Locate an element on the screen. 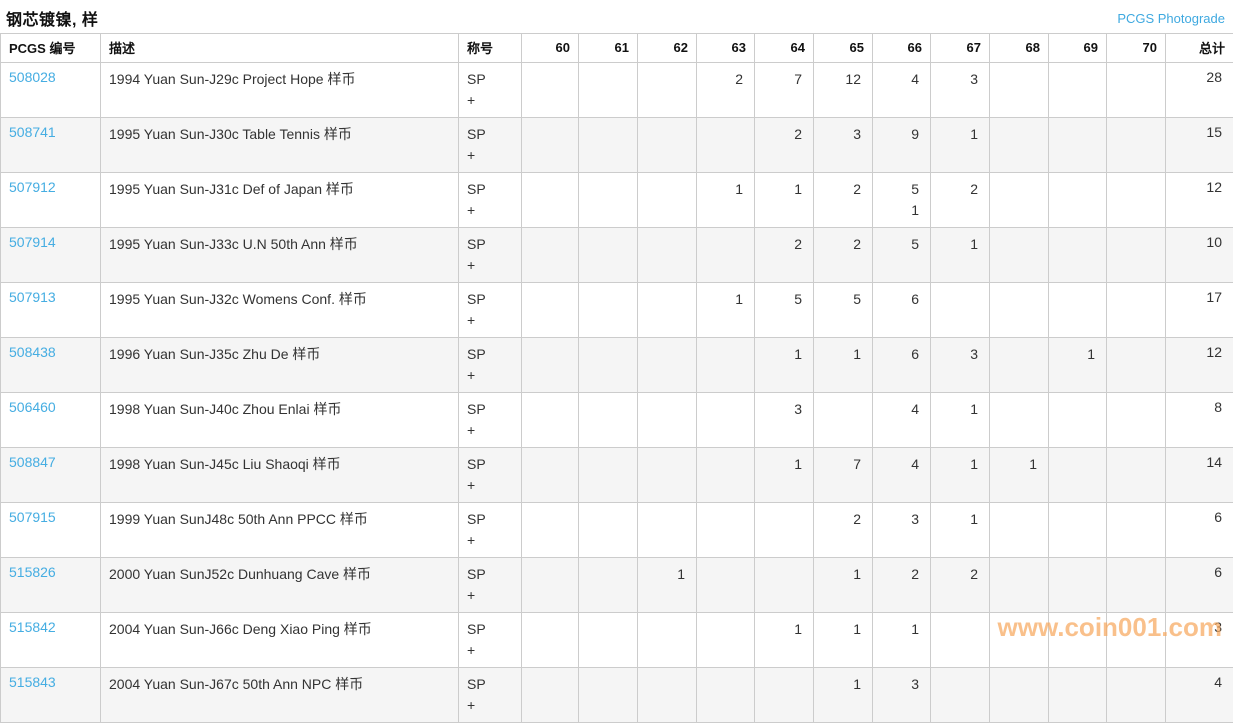 The width and height of the screenshot is (1233, 723). grade-67-count: 3 is located at coordinates (960, 365).